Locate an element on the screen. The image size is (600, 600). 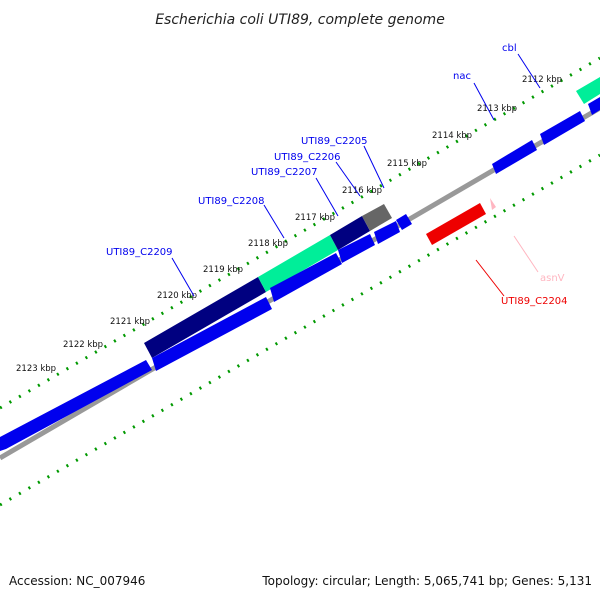
tick-label: 2121 kbp is located at coordinates (130, 322).